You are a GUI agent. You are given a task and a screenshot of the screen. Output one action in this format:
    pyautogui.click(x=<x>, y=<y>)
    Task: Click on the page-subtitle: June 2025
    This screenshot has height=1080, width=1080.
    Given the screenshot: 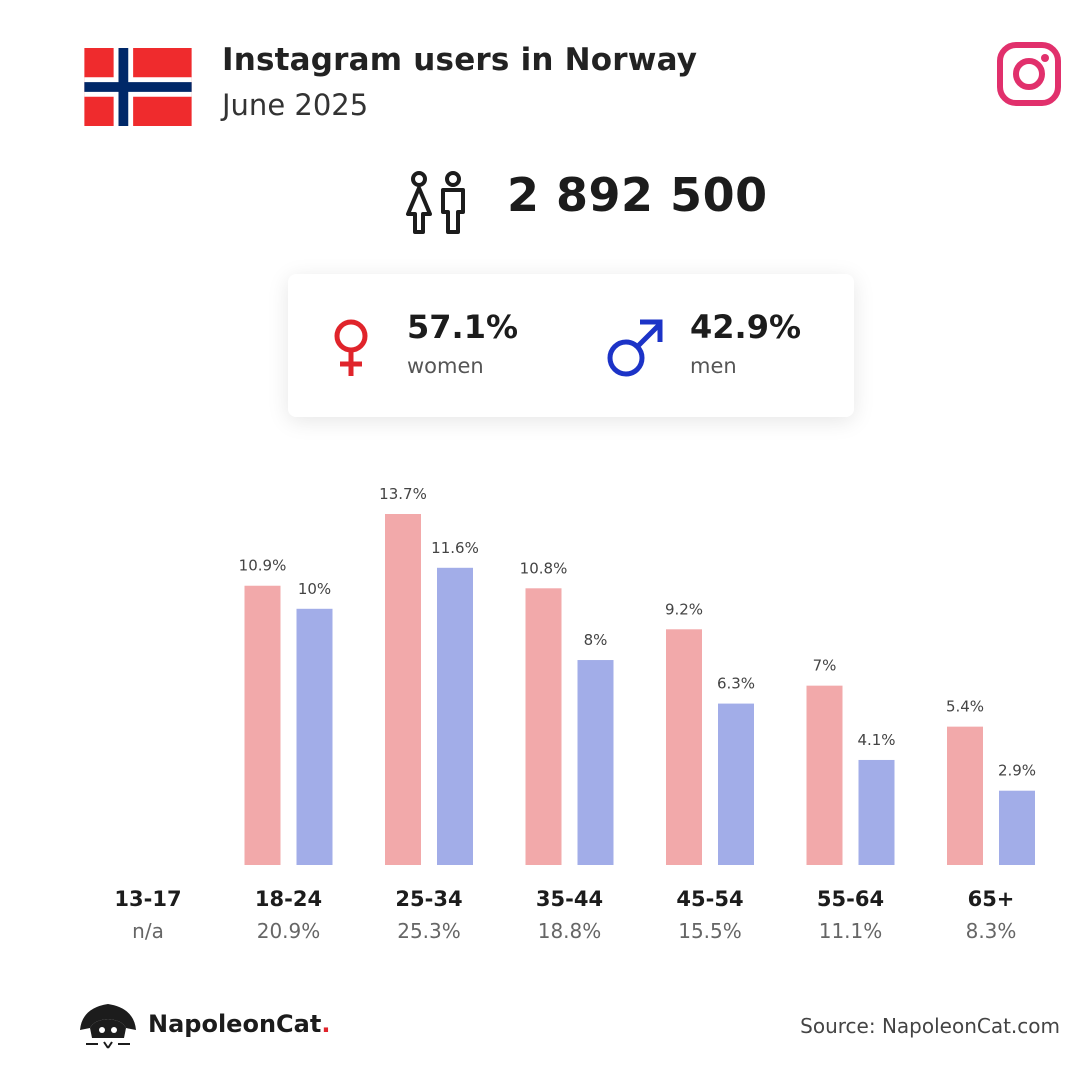 What is the action you would take?
    pyautogui.click(x=295, y=105)
    